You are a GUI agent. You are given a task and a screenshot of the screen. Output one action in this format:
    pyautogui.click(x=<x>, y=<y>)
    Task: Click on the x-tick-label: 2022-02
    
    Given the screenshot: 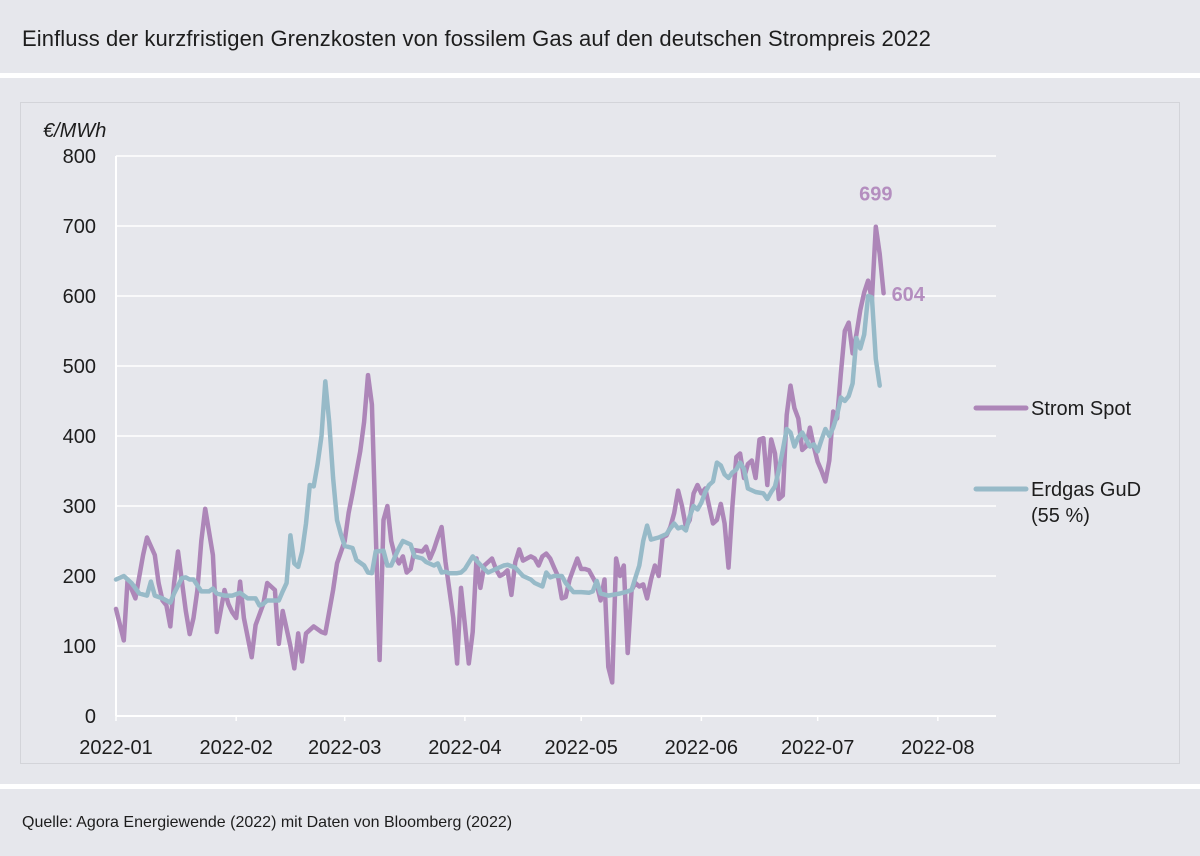 What is the action you would take?
    pyautogui.click(x=235, y=748)
    